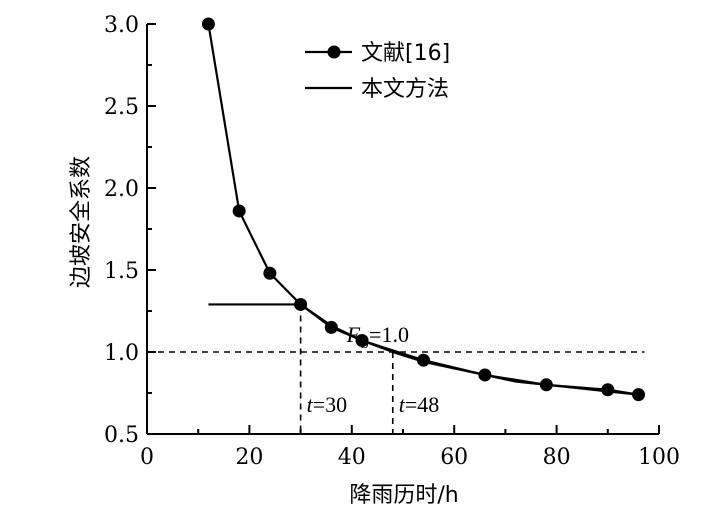  What do you see at coordinates (352, 457) in the screenshot?
I see `x-tick-label: 40` at bounding box center [352, 457].